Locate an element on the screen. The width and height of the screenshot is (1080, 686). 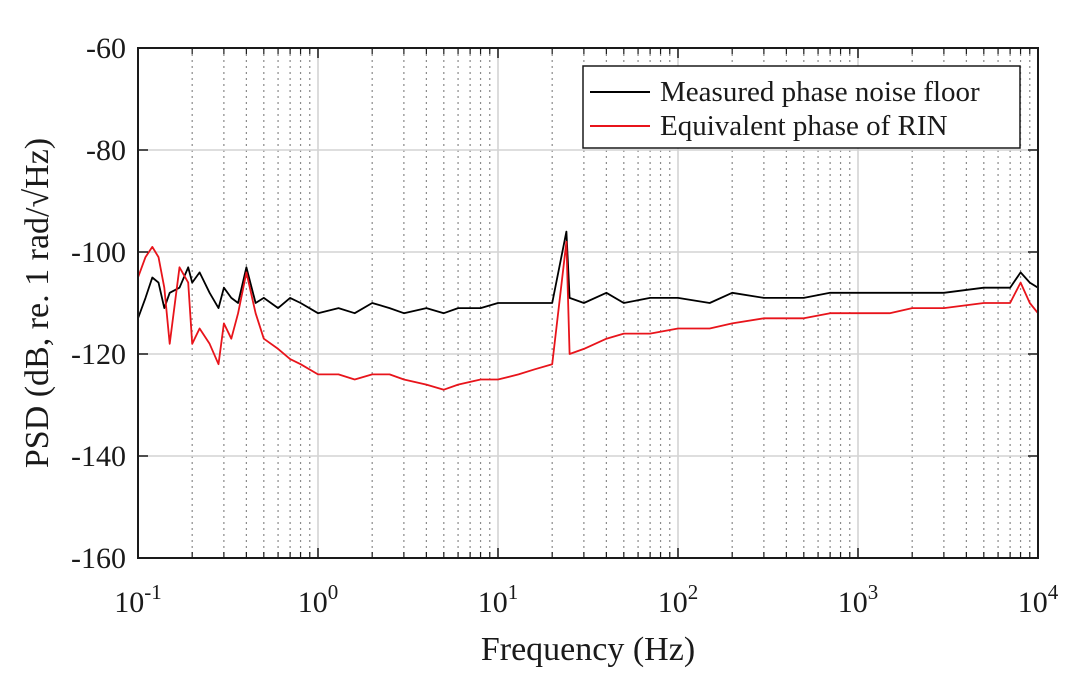
x-tick-label: 10³ is located at coordinates (858, 599).